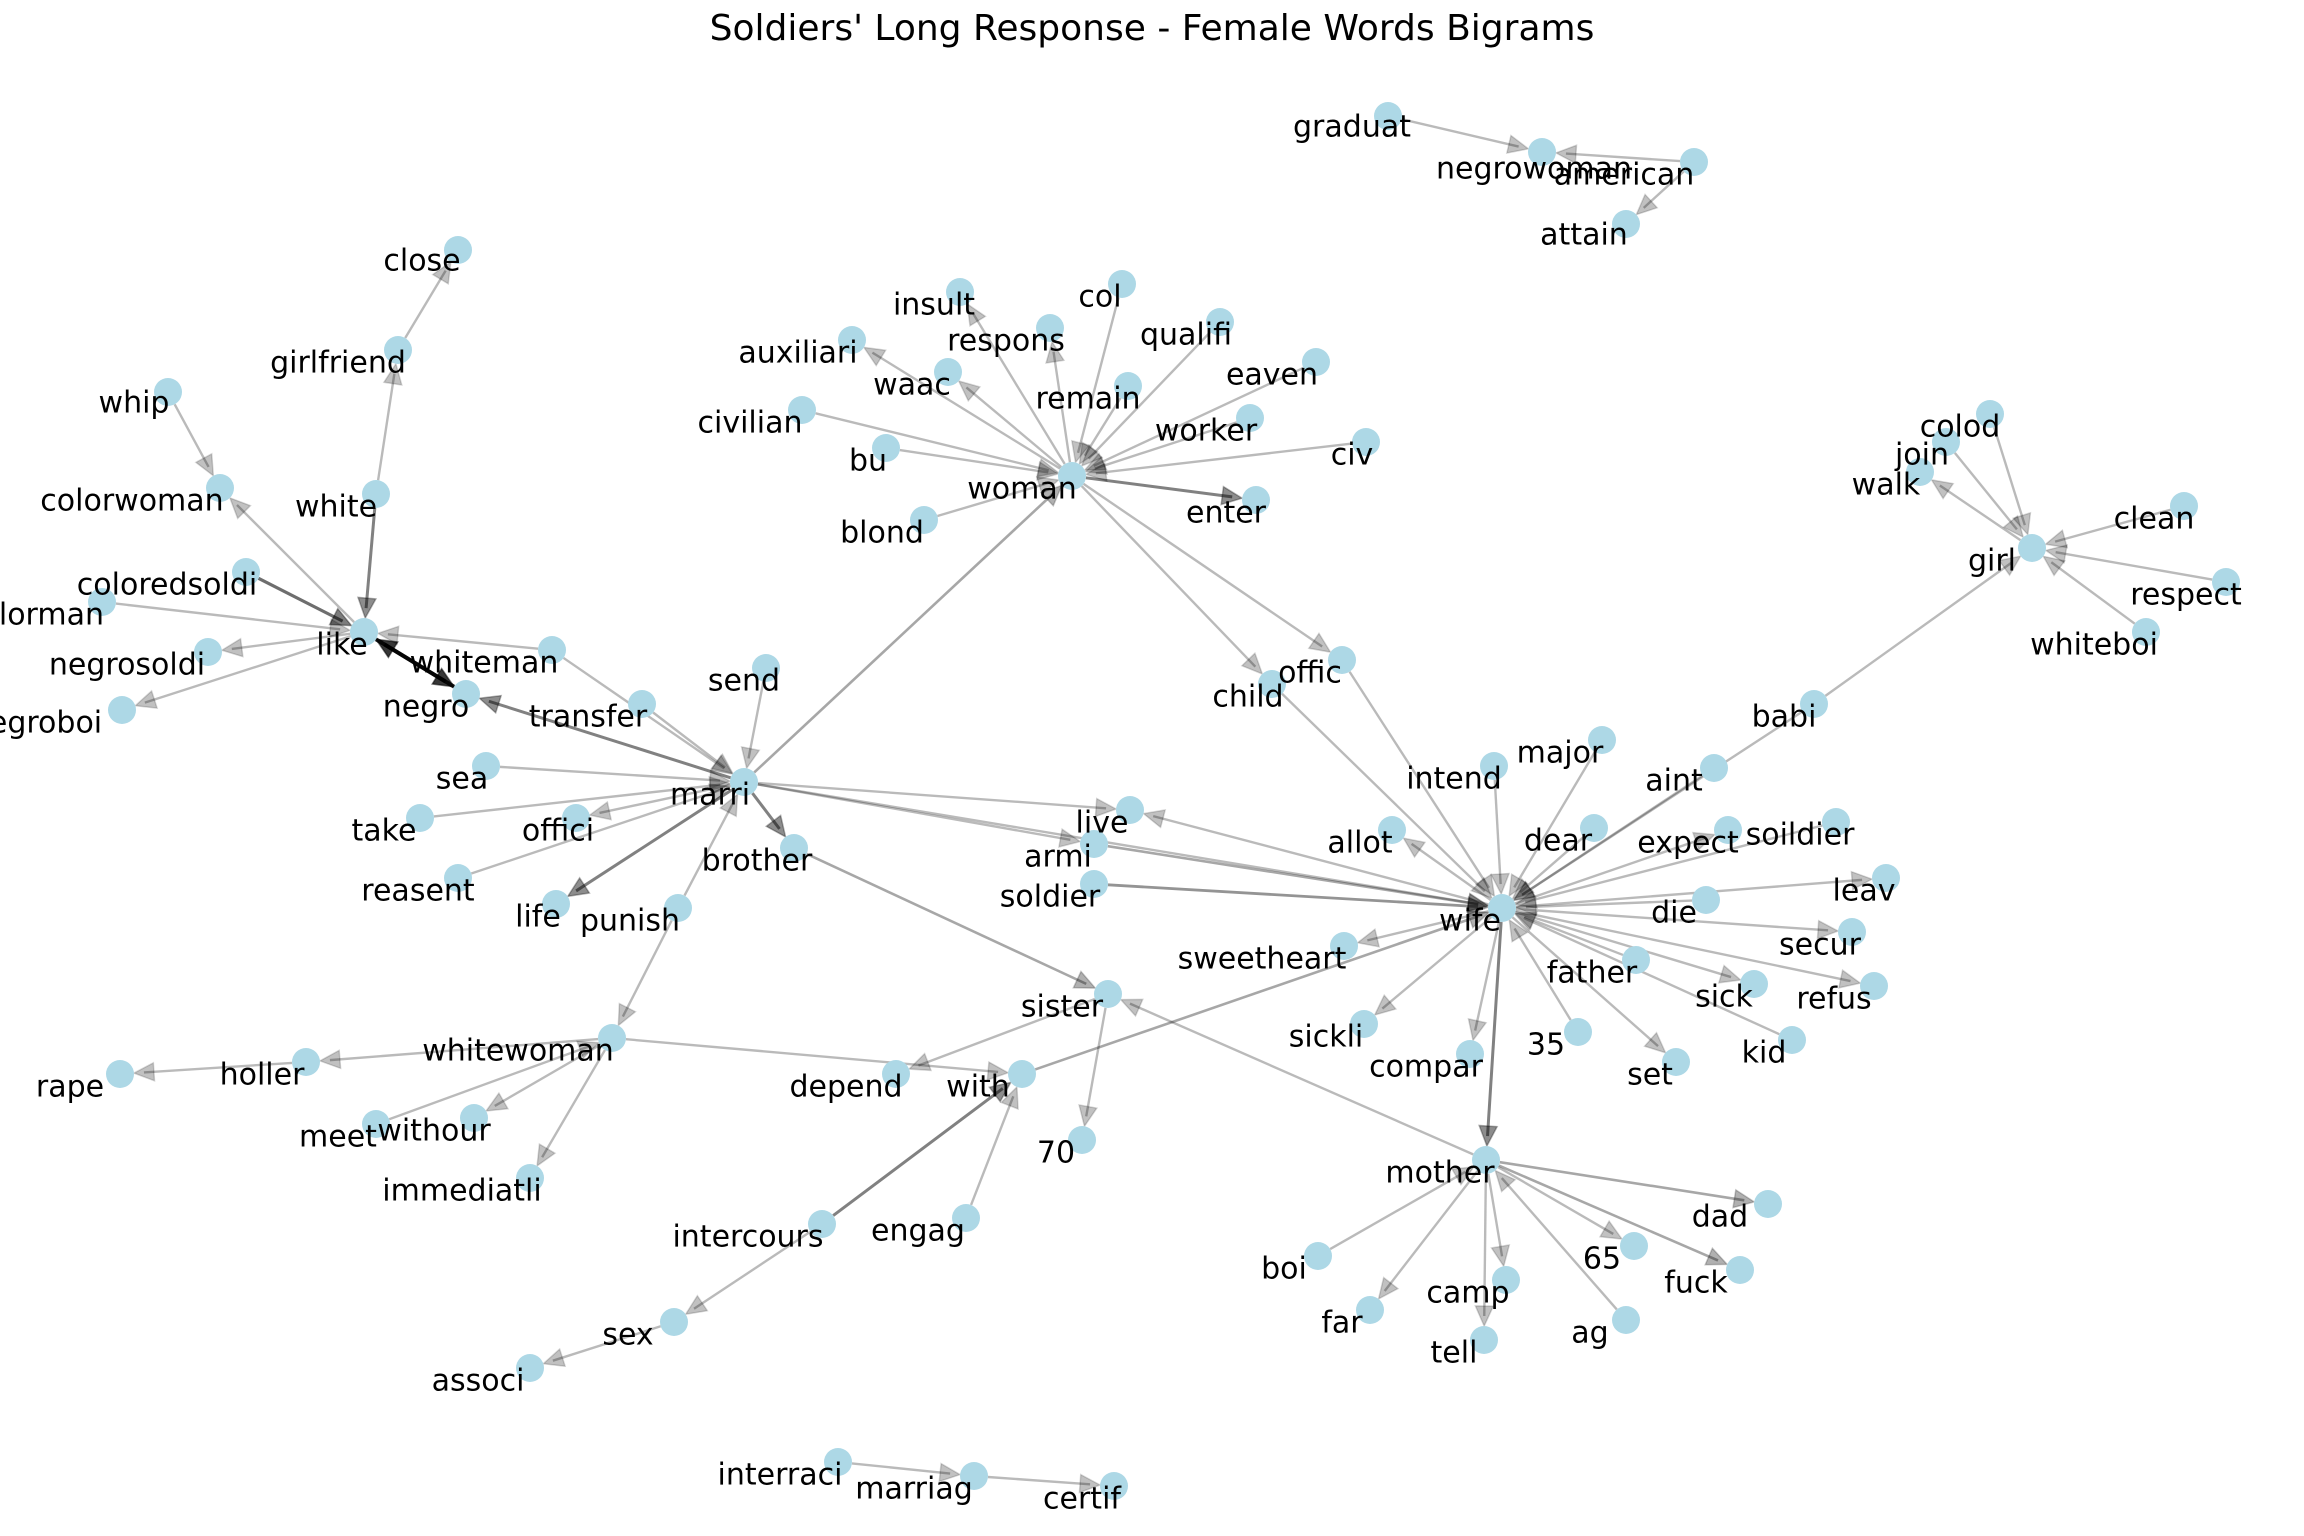 The image size is (2304, 1536). I want to click on node-label-die: die, so click(1674, 913).